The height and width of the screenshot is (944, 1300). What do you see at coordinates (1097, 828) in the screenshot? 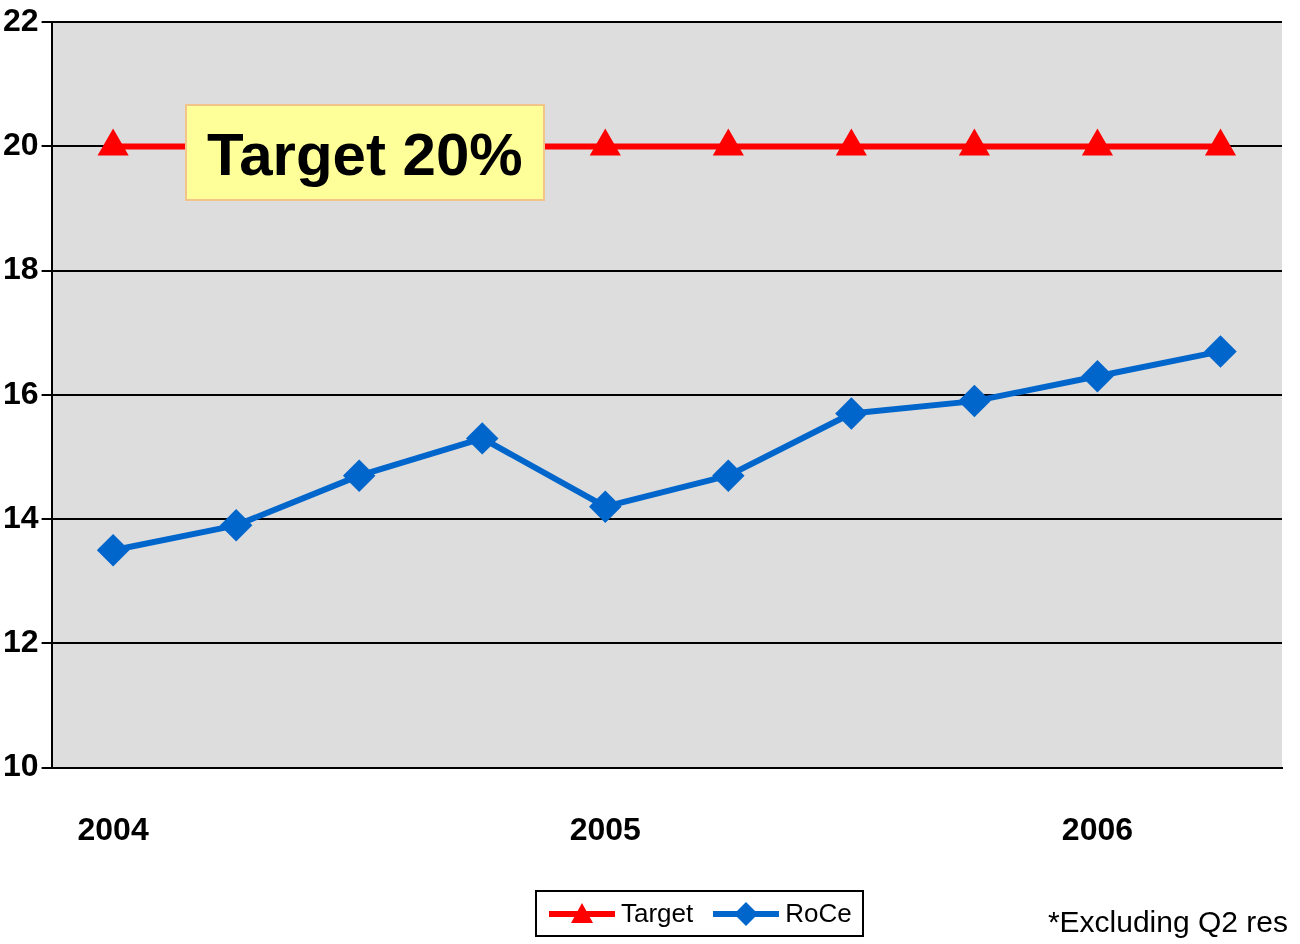
I see `x-tick-label: 2006` at bounding box center [1097, 828].